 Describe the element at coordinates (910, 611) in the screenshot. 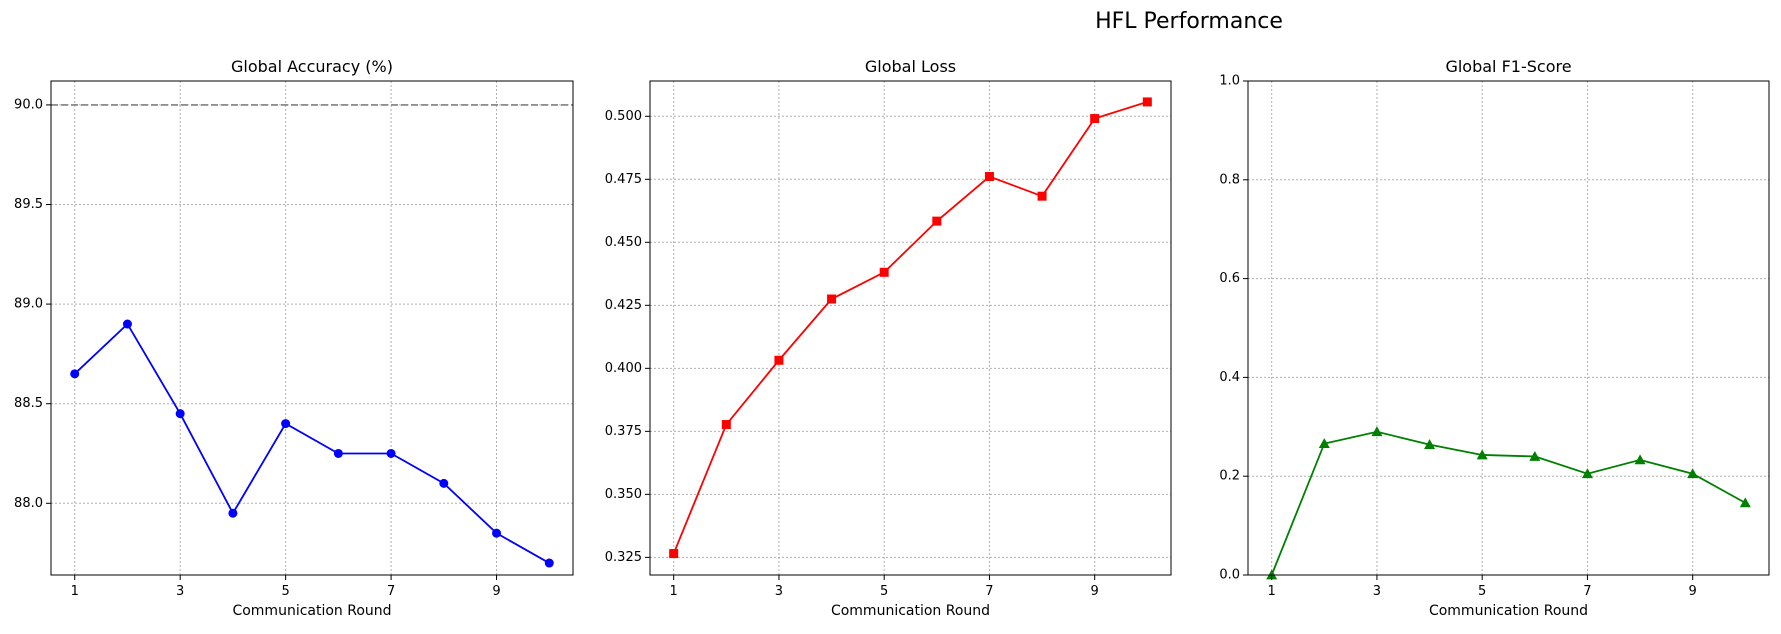

I see `loss-x-axis-label: Communication Round` at that location.